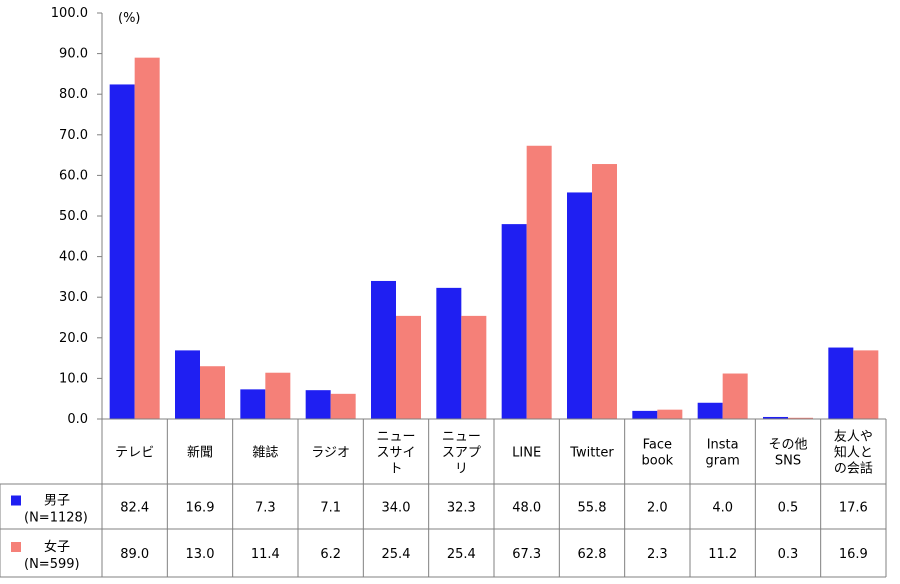 The width and height of the screenshot is (900, 584). Describe the element at coordinates (722, 554) in the screenshot. I see `data-value-label: 11.2` at that location.